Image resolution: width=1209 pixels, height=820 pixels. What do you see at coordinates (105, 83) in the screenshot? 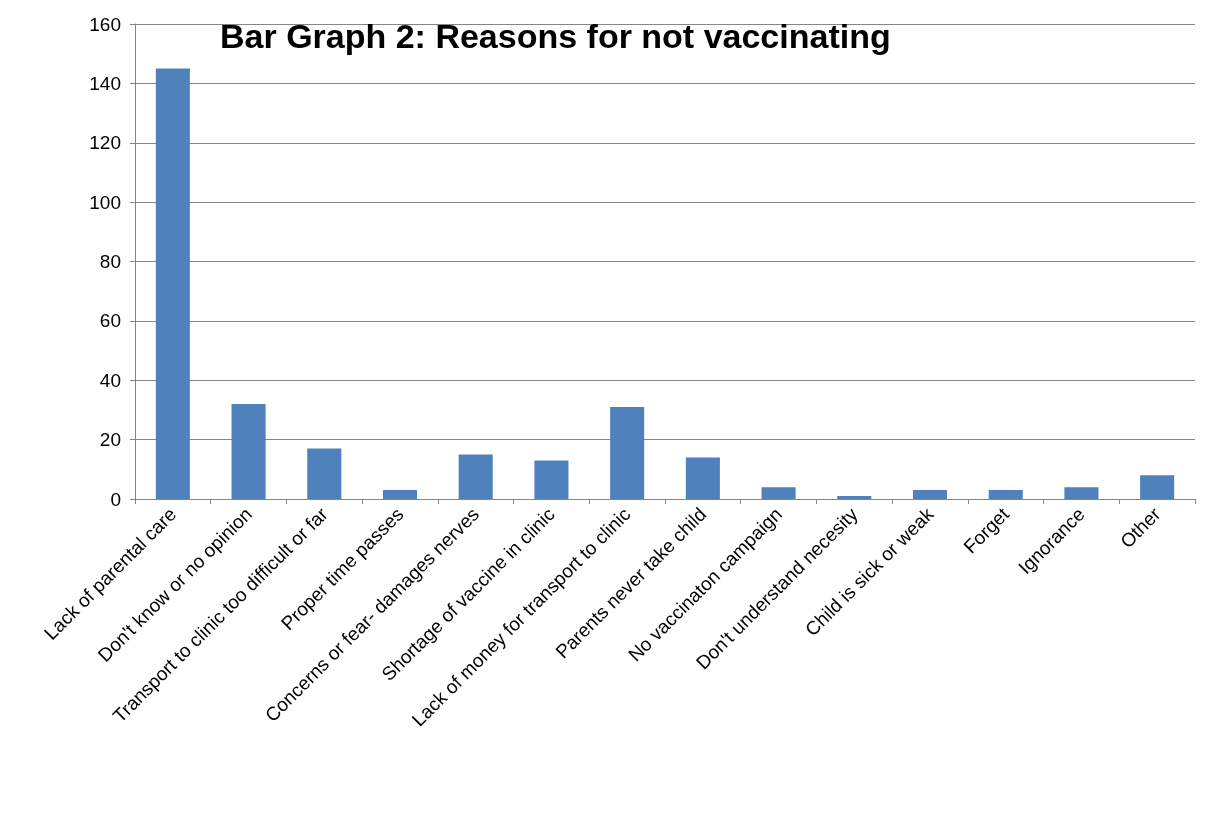
I see `y-tick-label: 140` at bounding box center [105, 83].